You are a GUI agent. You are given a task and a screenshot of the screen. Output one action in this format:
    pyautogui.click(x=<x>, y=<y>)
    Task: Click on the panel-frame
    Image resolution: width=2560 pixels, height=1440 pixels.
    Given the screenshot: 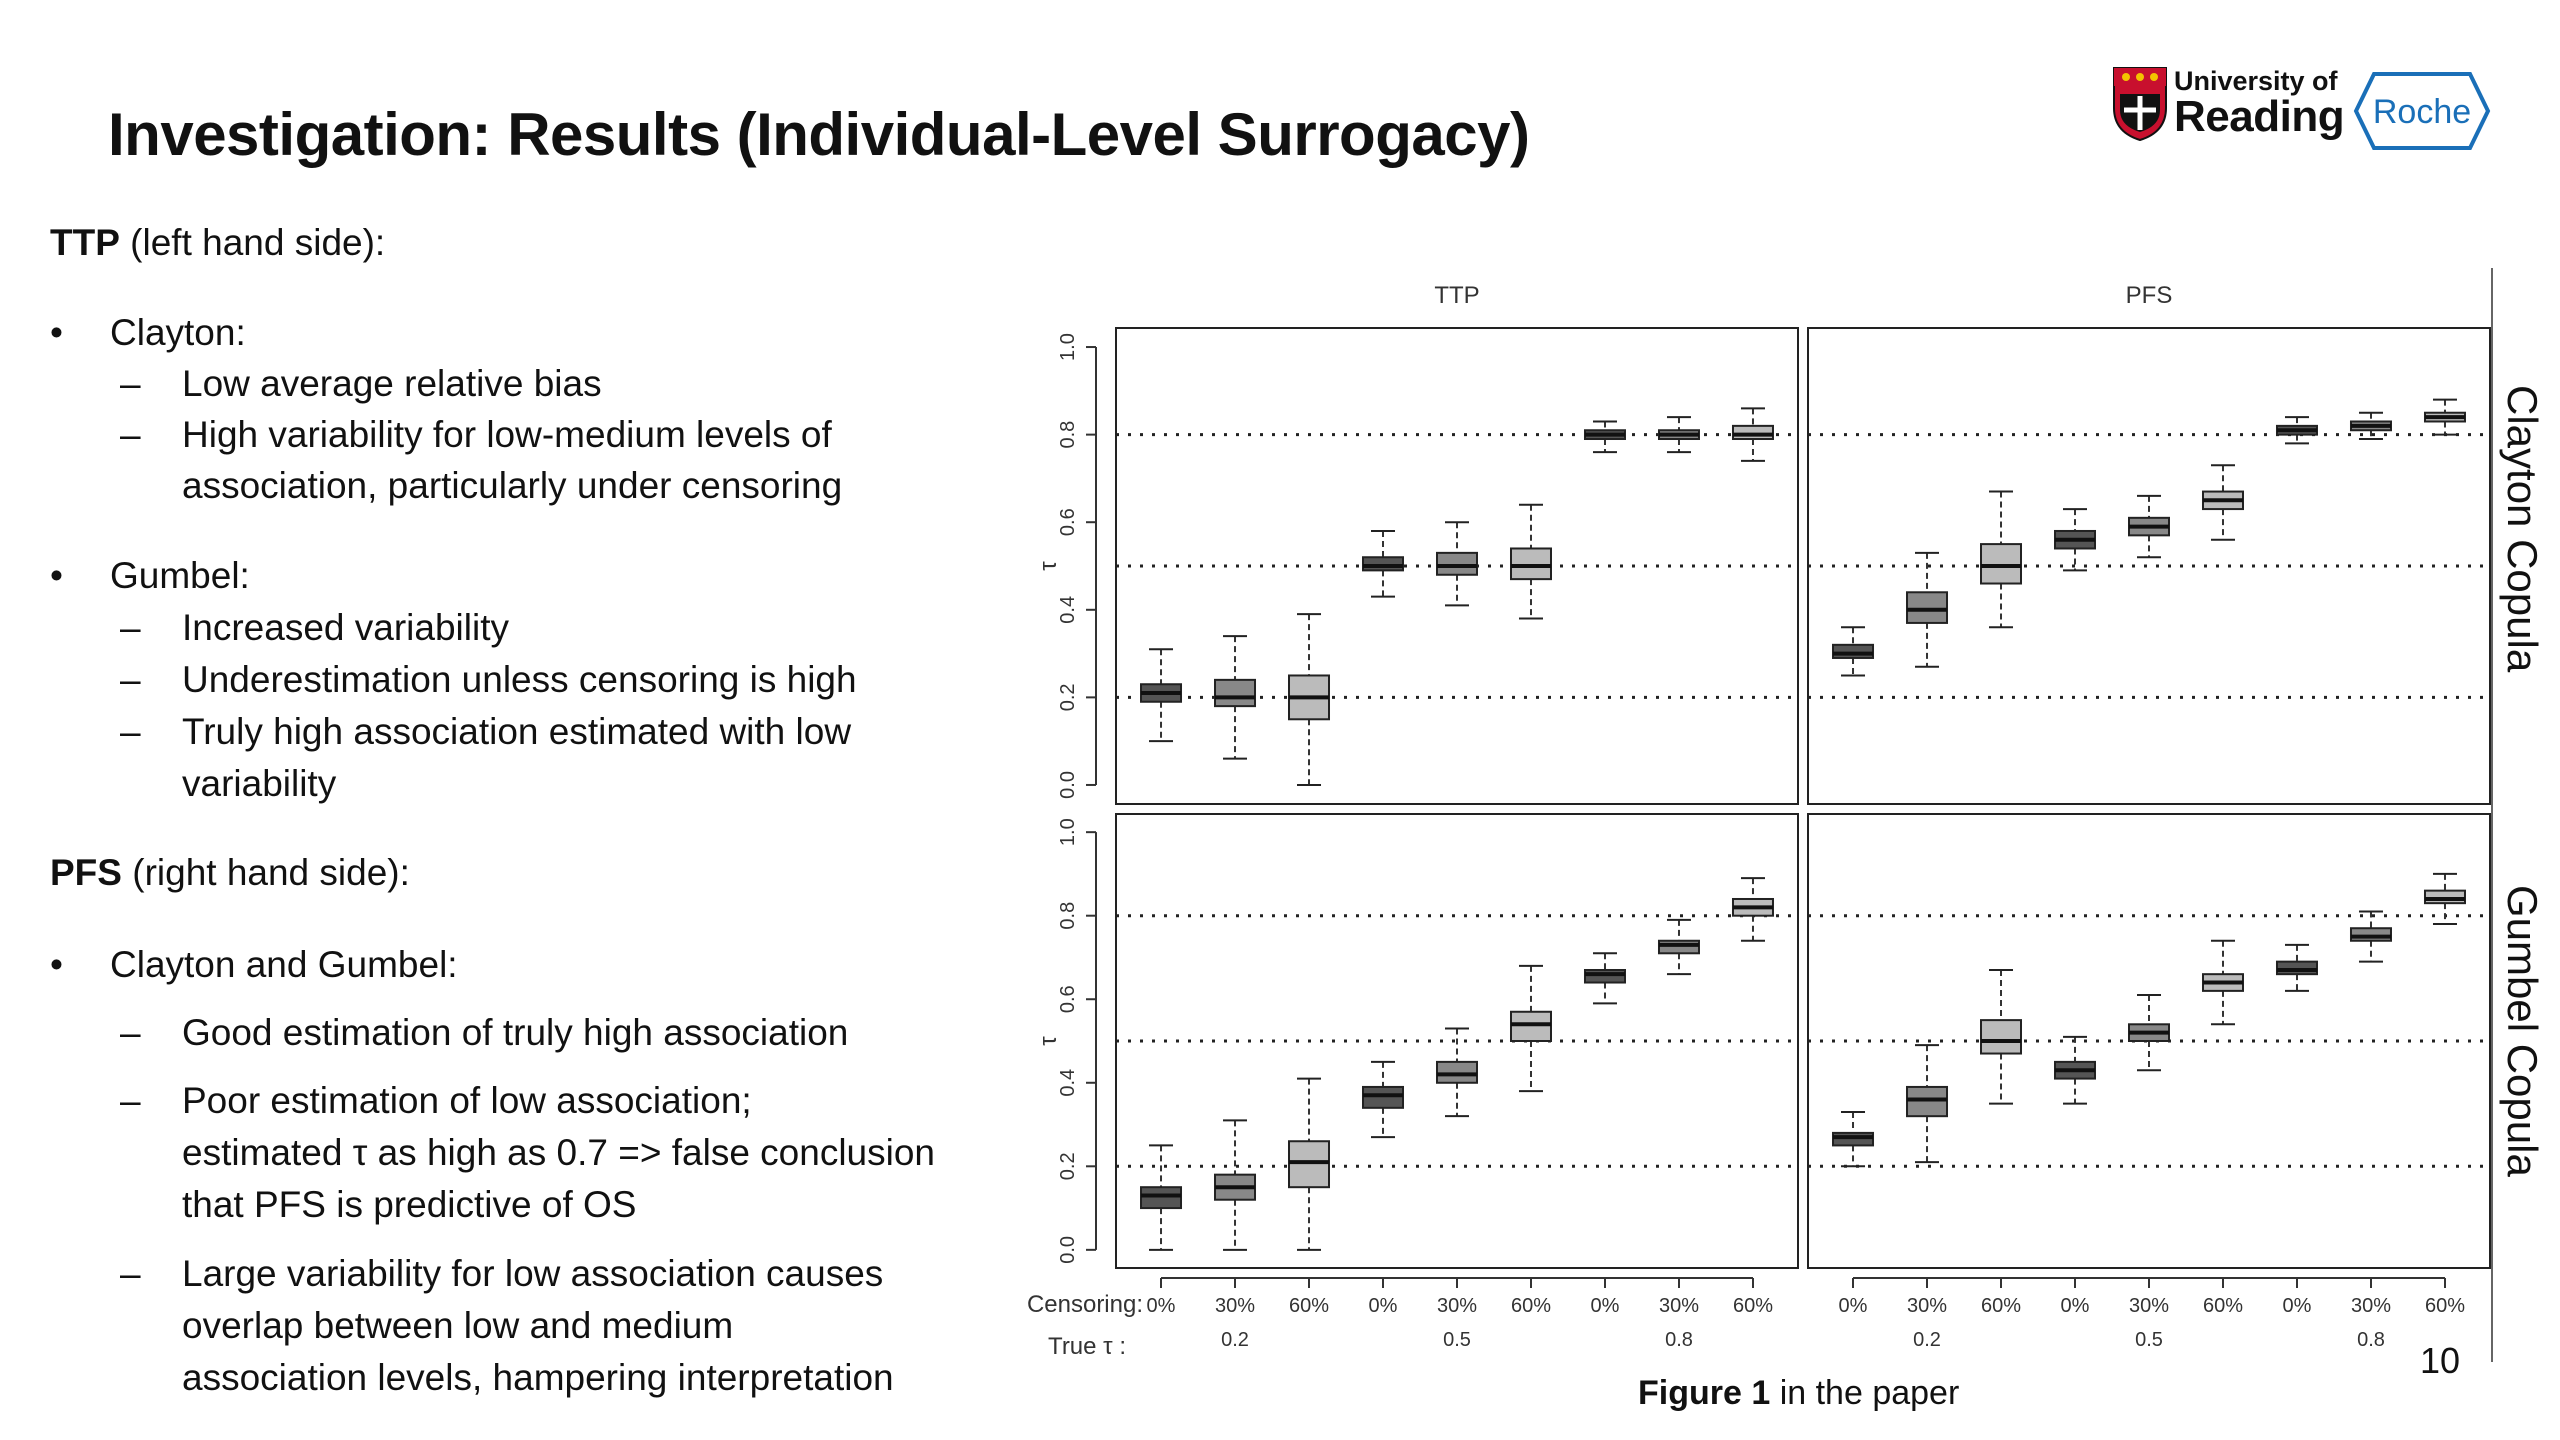 What is the action you would take?
    pyautogui.click(x=2149, y=566)
    